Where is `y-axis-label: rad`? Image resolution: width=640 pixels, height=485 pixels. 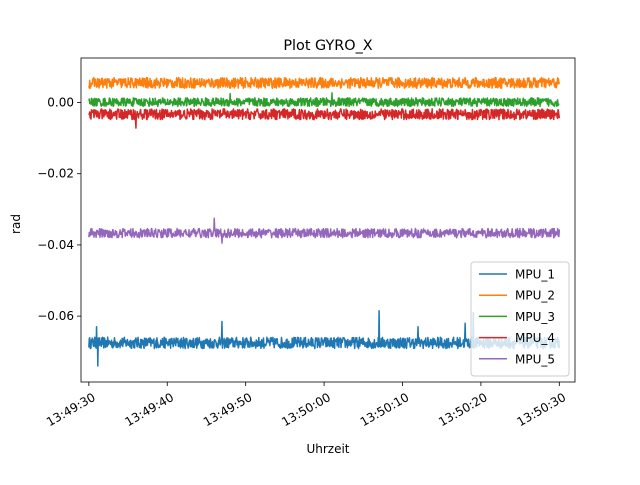 y-axis-label: rad is located at coordinates (16, 224).